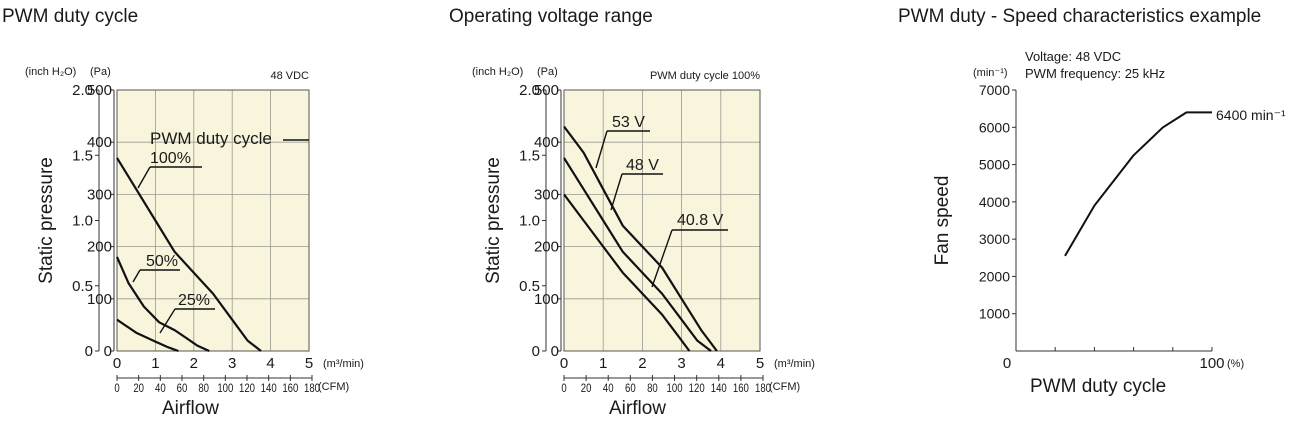  Describe the element at coordinates (160, 388) in the screenshot. I see `chart1-cfm-tick-label: 40` at that location.